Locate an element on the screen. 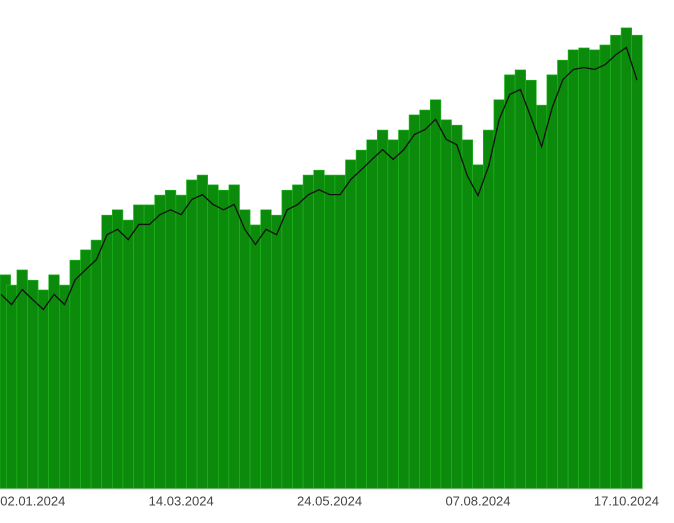 The image size is (674, 523). x-tick-label: 02.01.2024 is located at coordinates (32, 500).